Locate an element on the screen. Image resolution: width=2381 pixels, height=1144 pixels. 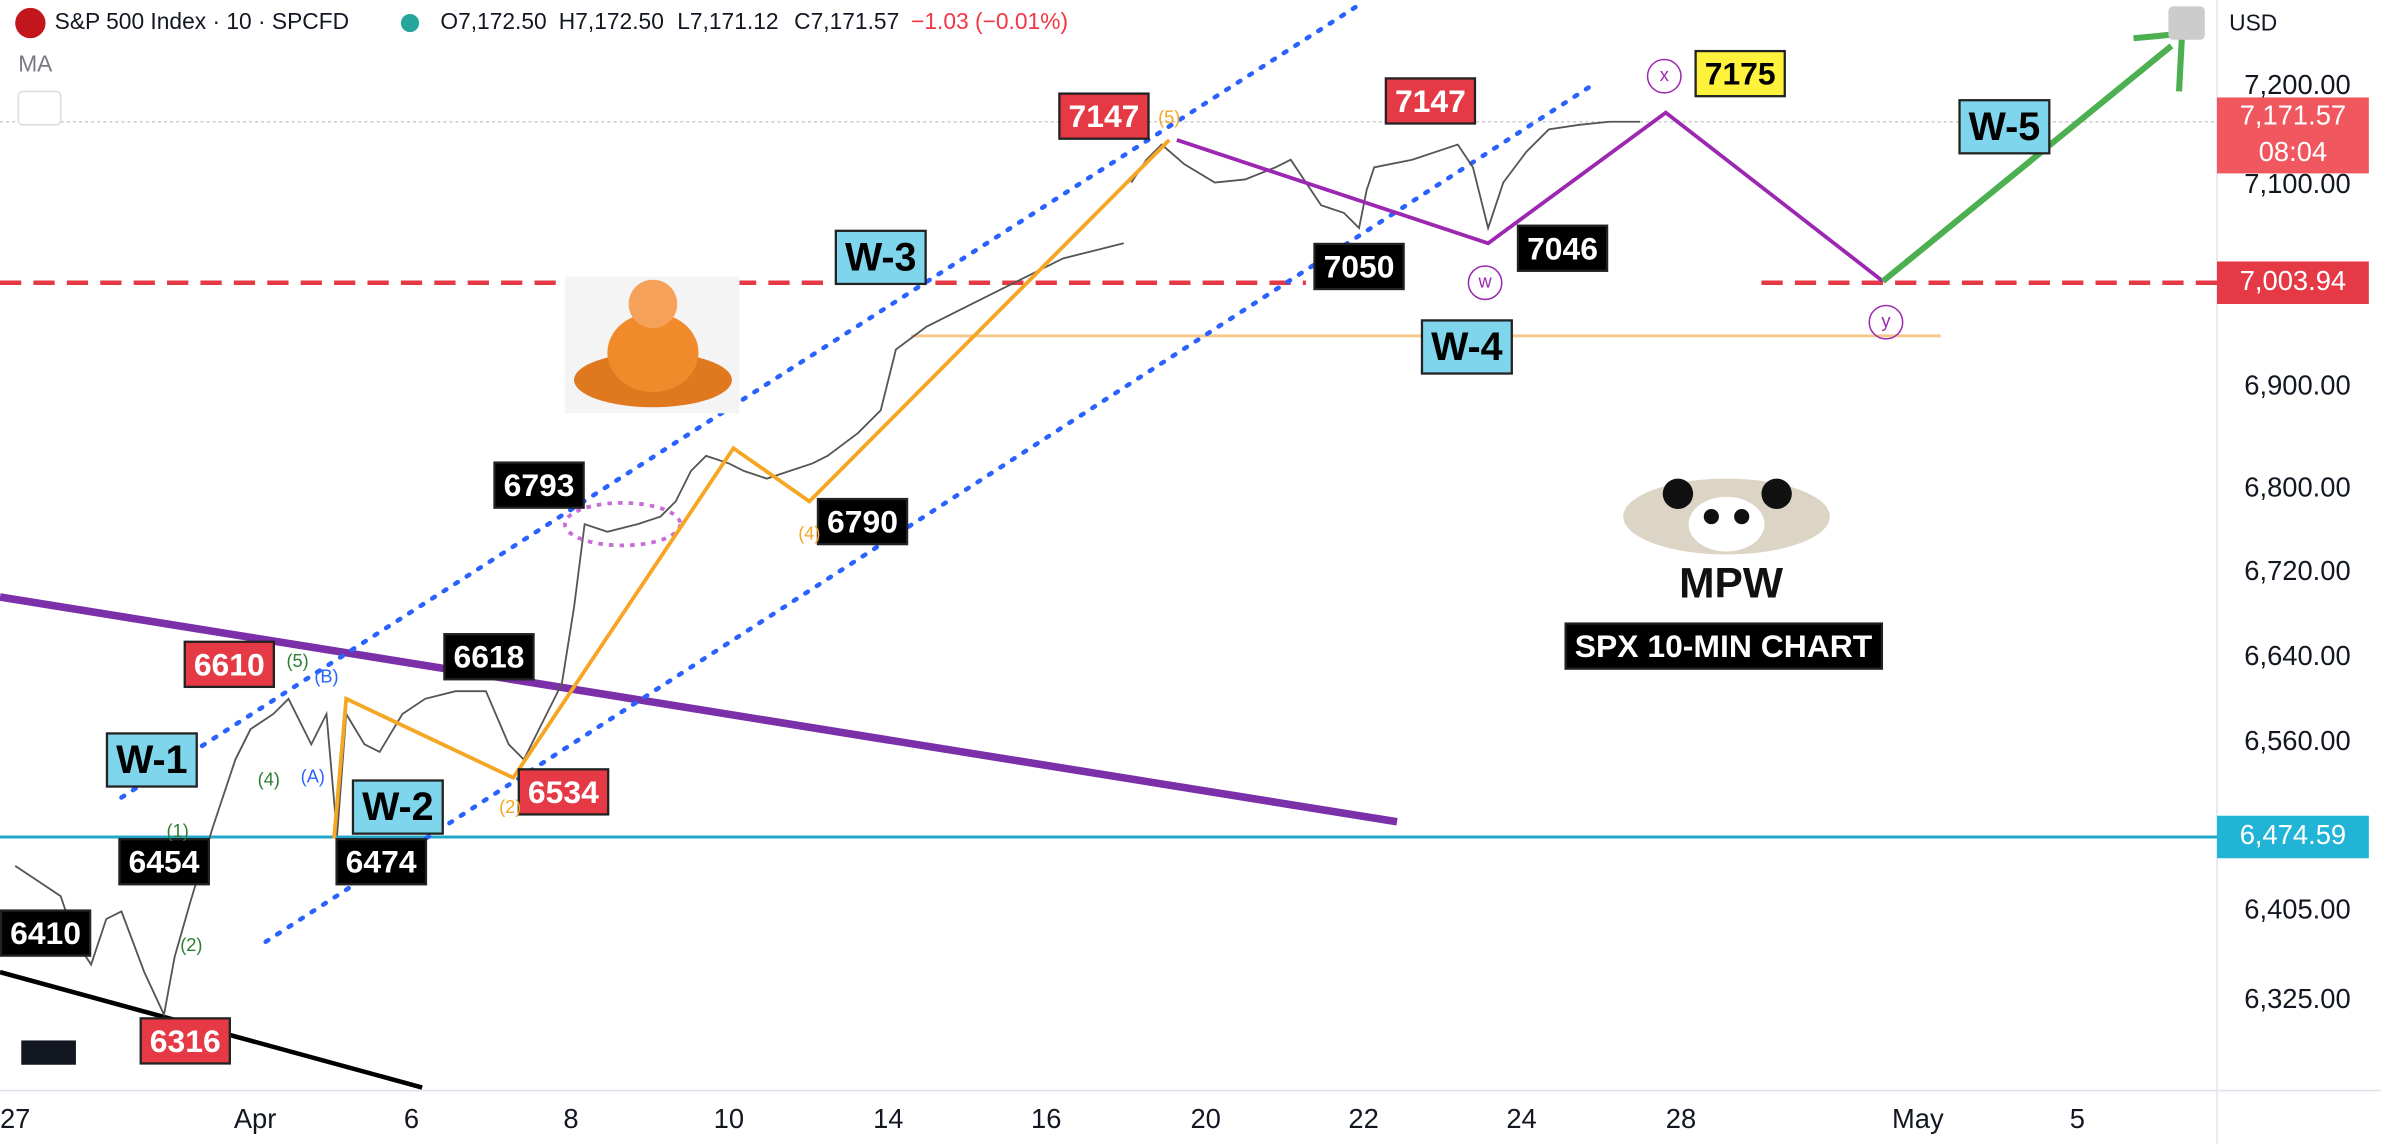
date-tick-label: Apr is located at coordinates (255, 1118).